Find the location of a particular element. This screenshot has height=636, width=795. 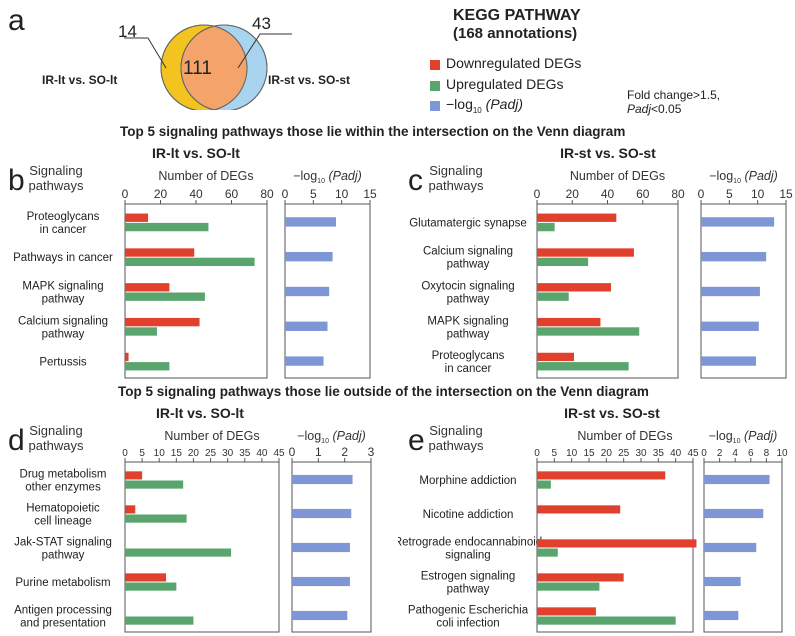

legend-swatch-up is located at coordinates (435, 86).